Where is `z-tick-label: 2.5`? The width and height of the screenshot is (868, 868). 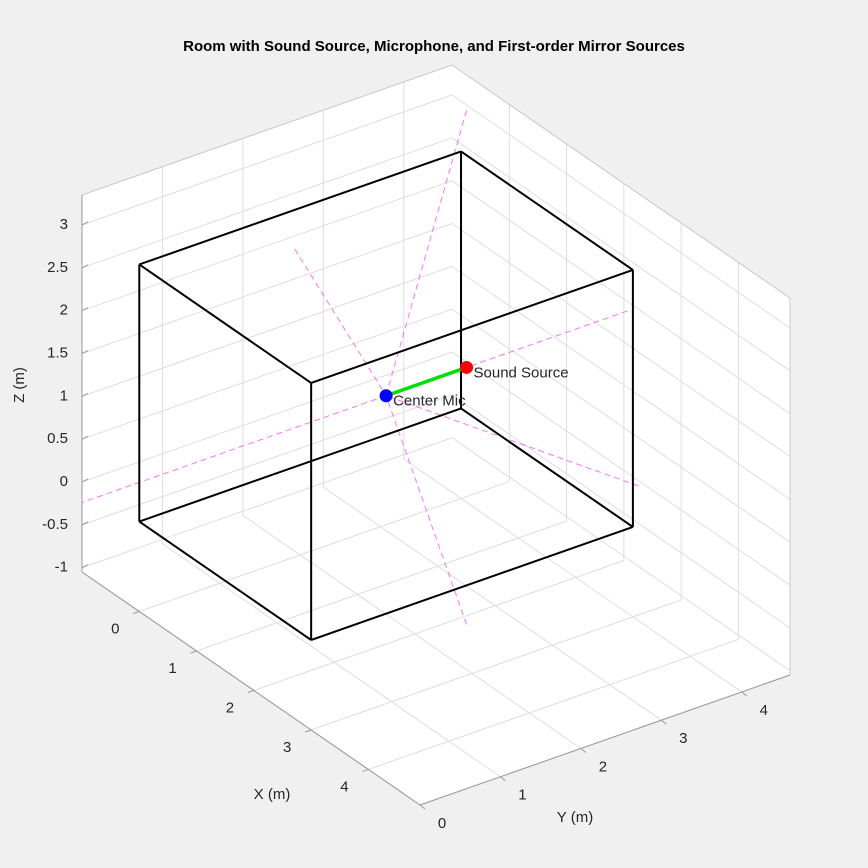
z-tick-label: 2.5 is located at coordinates (57, 267).